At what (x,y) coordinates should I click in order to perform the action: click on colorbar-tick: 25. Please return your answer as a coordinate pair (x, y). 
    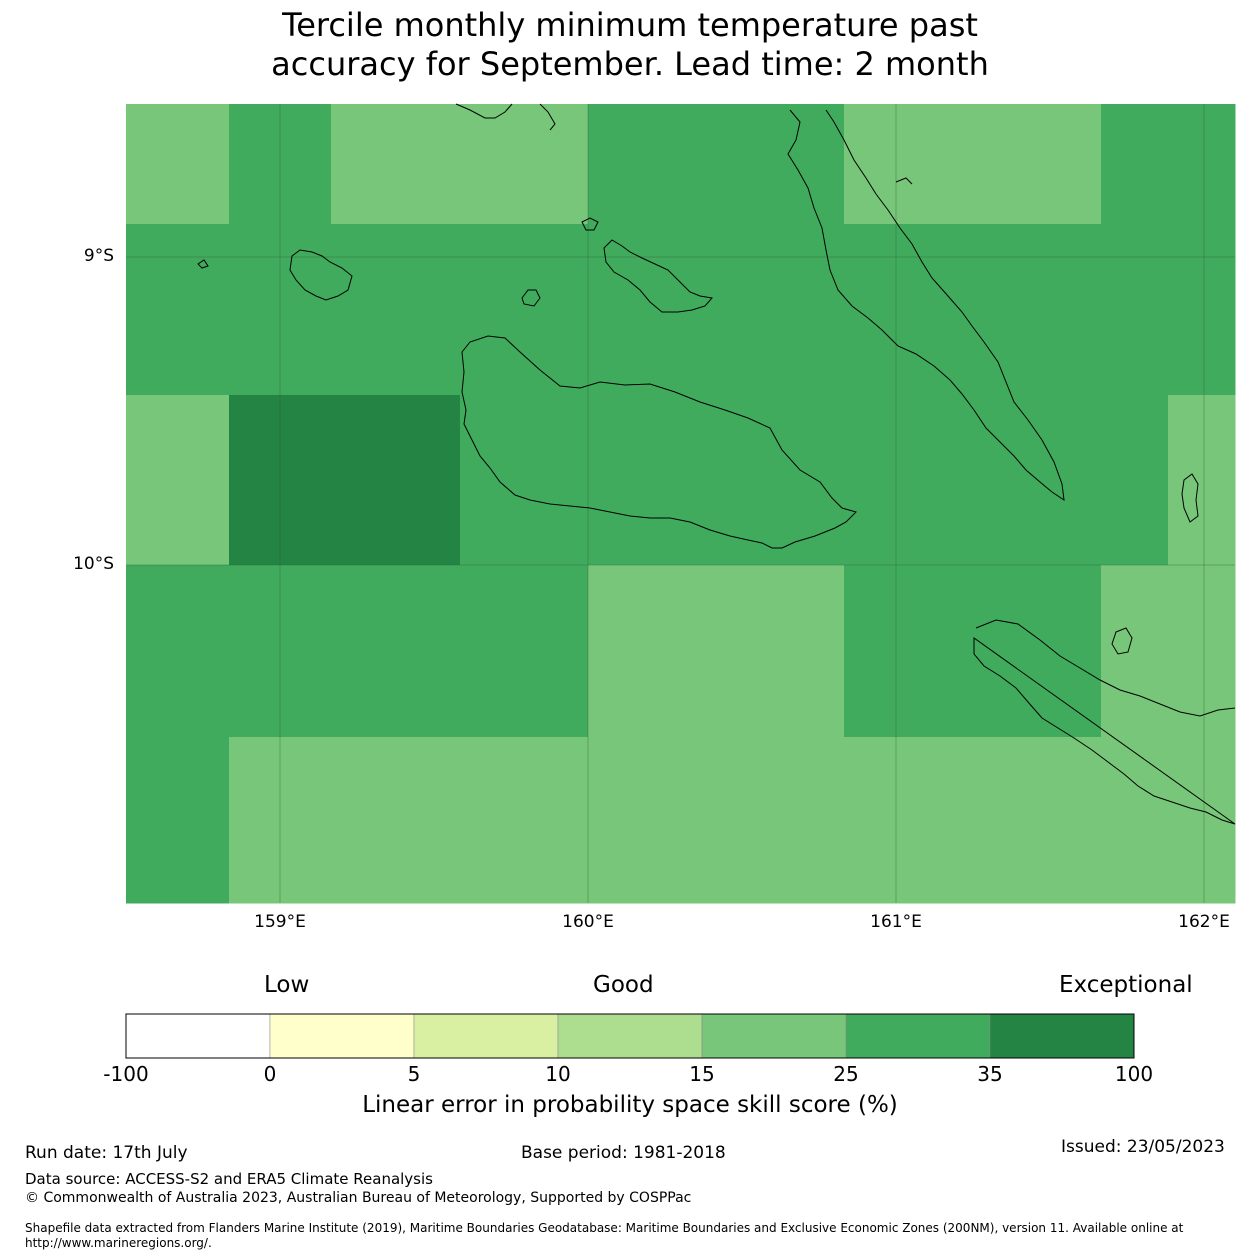
    Looking at the image, I should click on (846, 1074).